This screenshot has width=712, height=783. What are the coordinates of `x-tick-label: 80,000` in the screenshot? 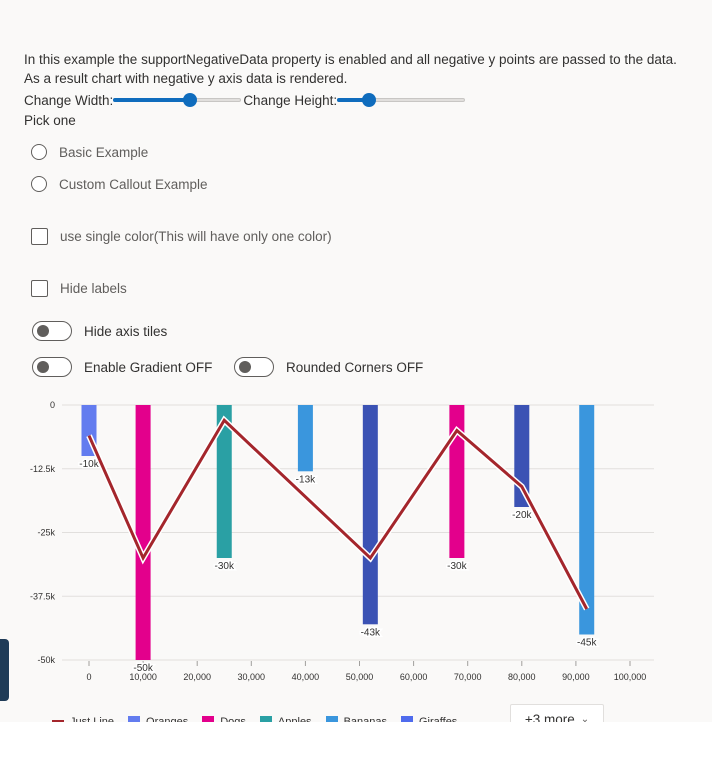 It's located at (522, 677).